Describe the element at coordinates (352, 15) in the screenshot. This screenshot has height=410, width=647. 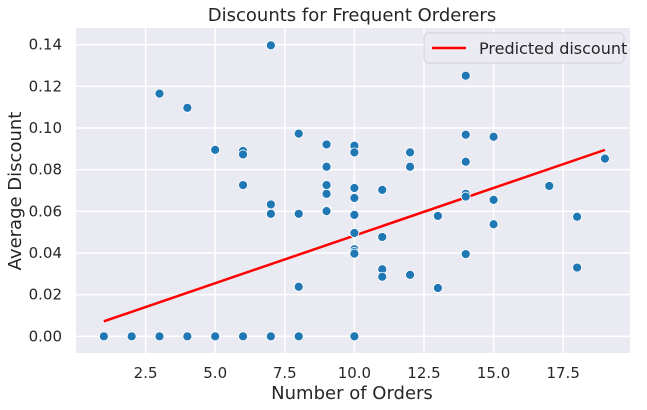
I see `chart-title: Discounts for Frequent Orderers` at that location.